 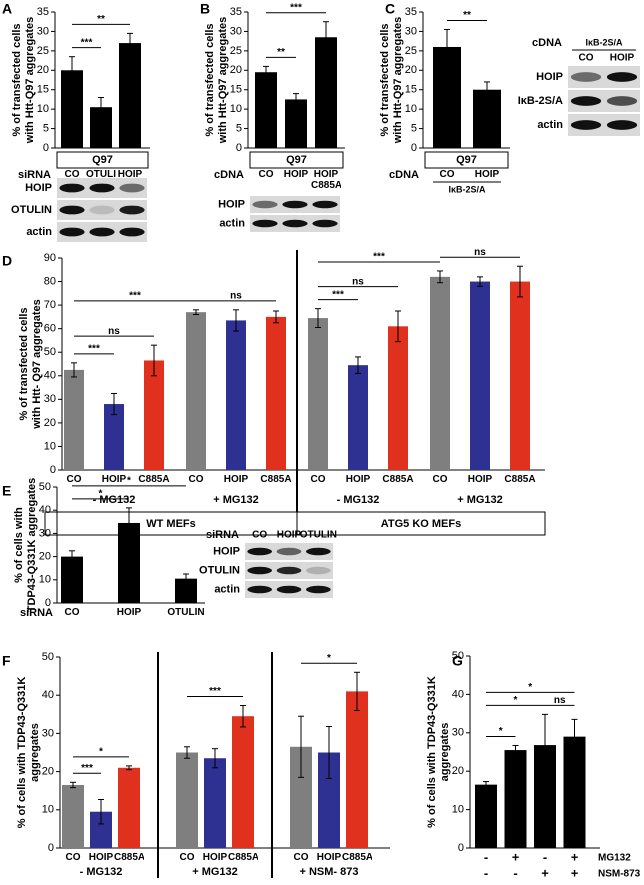 What do you see at coordinates (6, 491) in the screenshot?
I see `panel-letter: E` at bounding box center [6, 491].